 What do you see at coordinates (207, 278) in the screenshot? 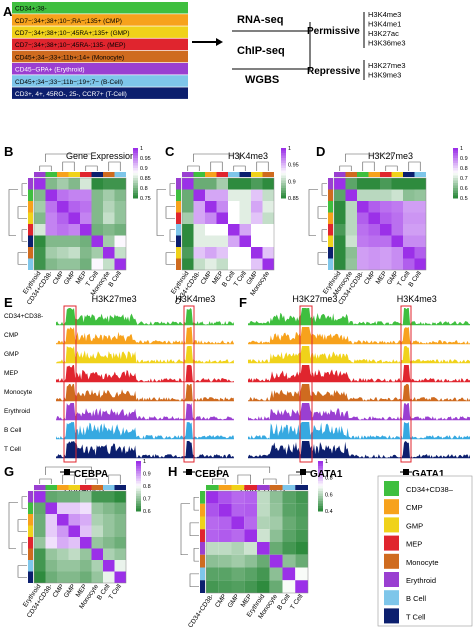
I see `heatmap-axis-label: CMP` at bounding box center [207, 278].